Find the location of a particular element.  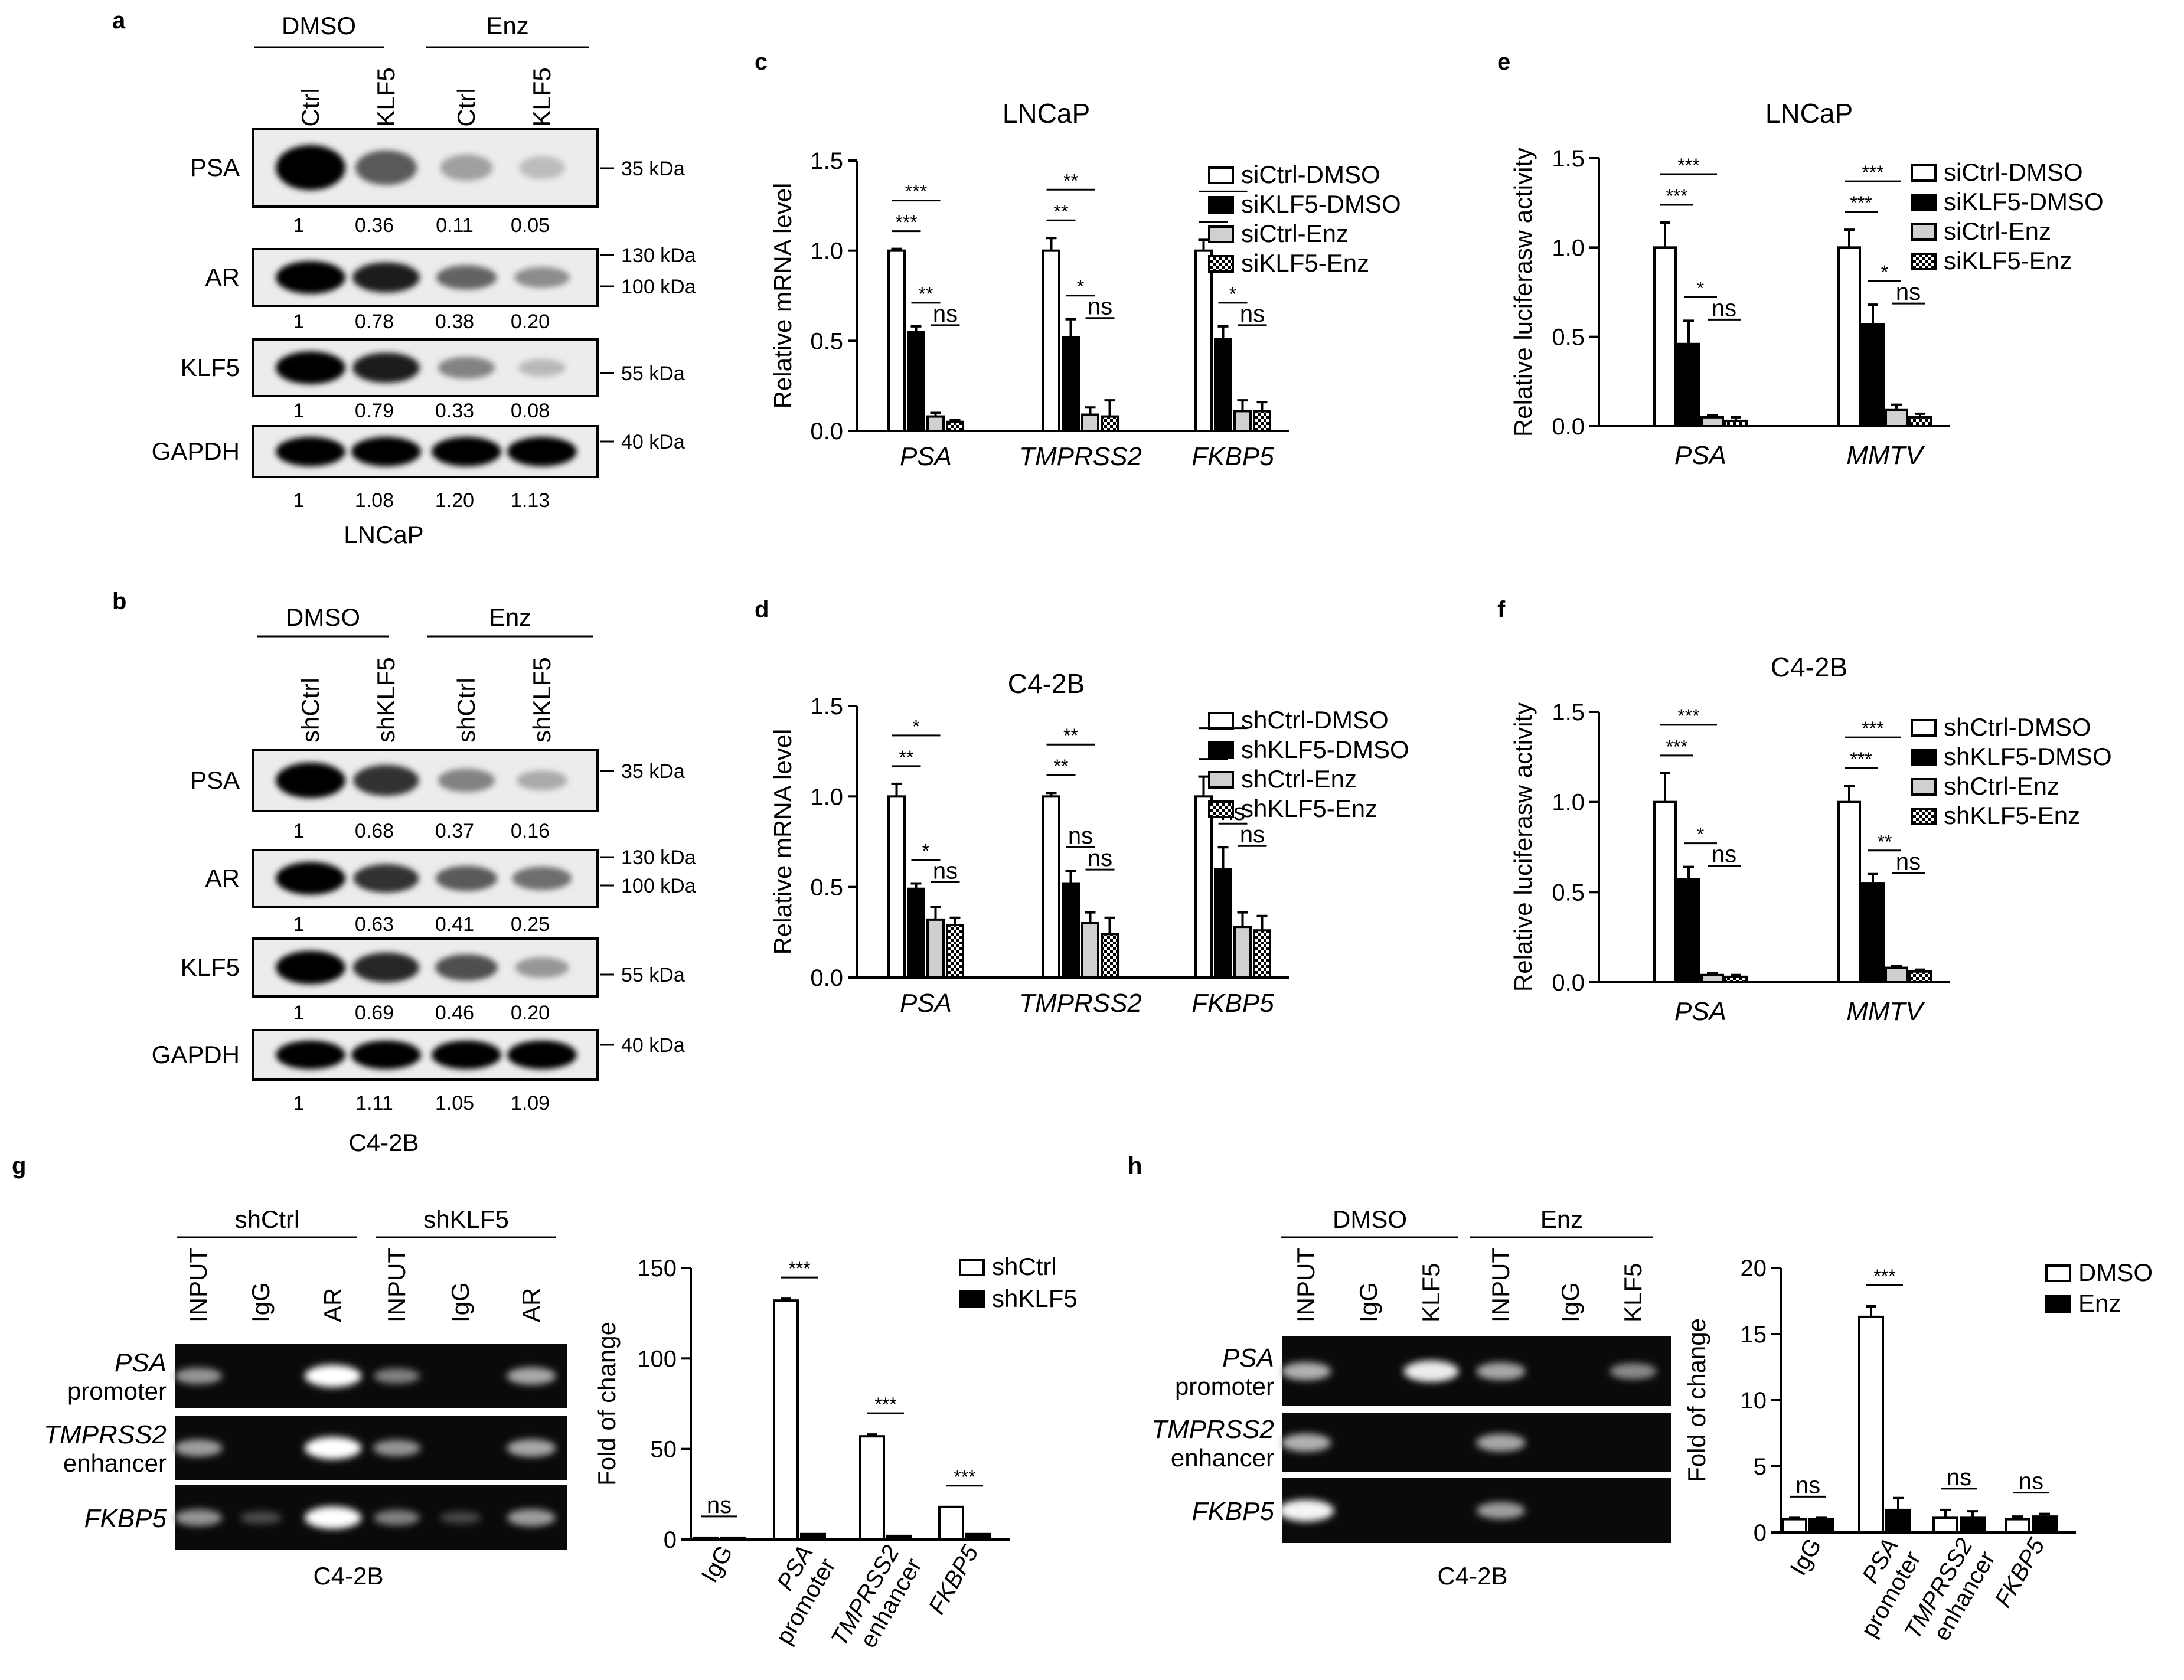

band-quantification: 1.13 is located at coordinates (530, 500).